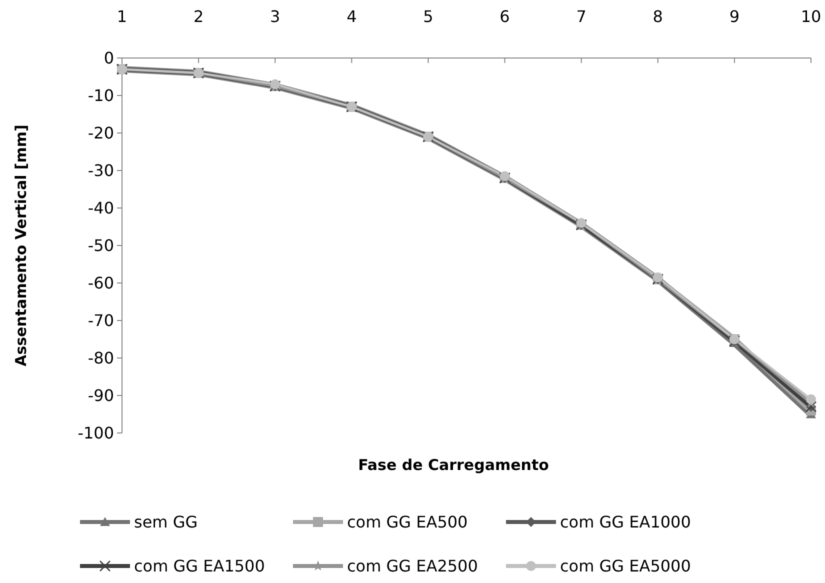  Describe the element at coordinates (109, 58) in the screenshot. I see `y-tick-label: 0` at that location.